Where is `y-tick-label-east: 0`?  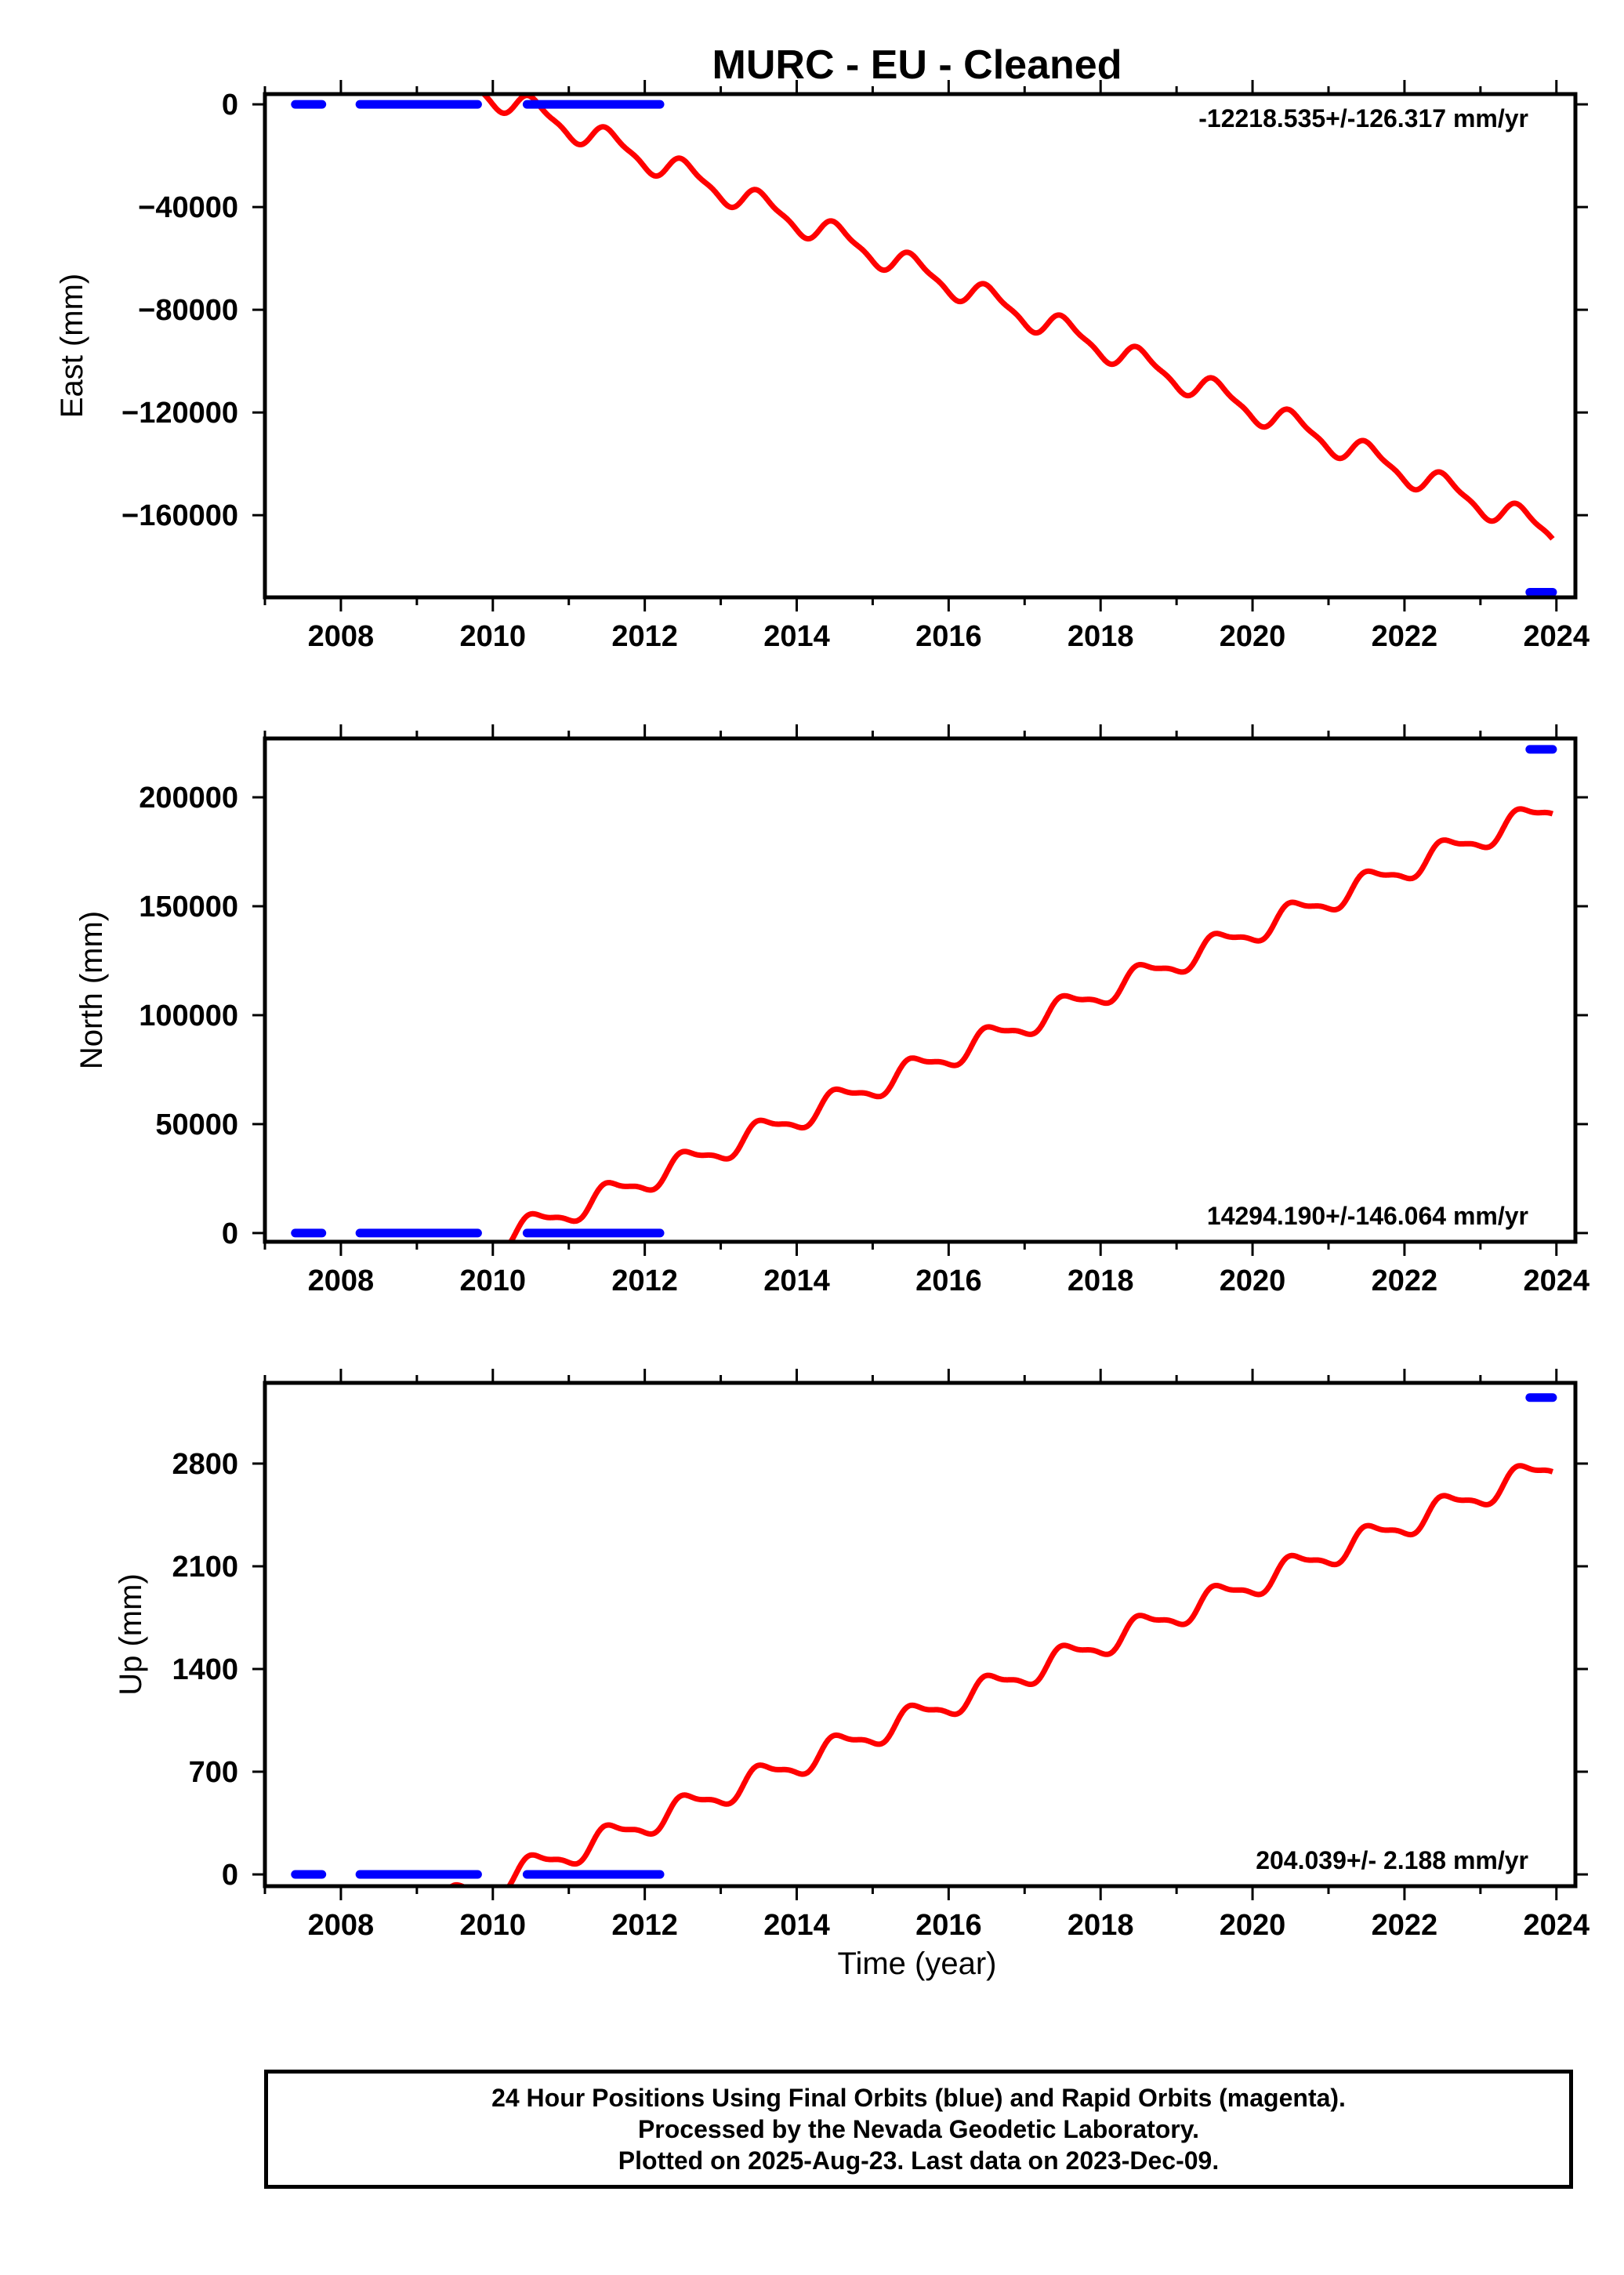 y-tick-label-east: 0 is located at coordinates (230, 105).